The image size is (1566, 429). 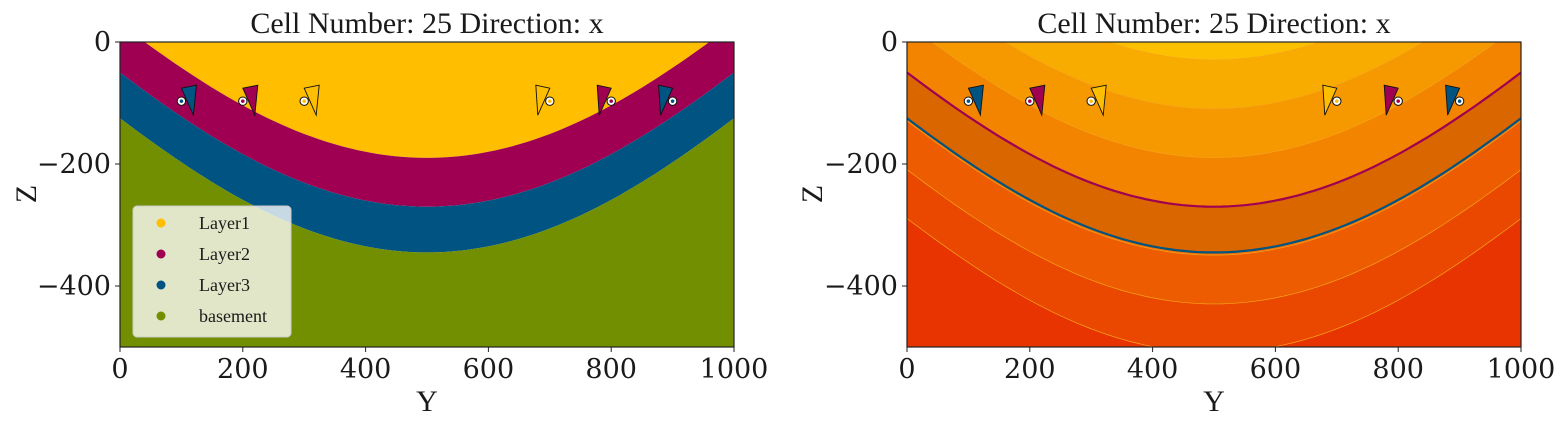 I want to click on boundary-line-layer2, so click(x=1214, y=139).